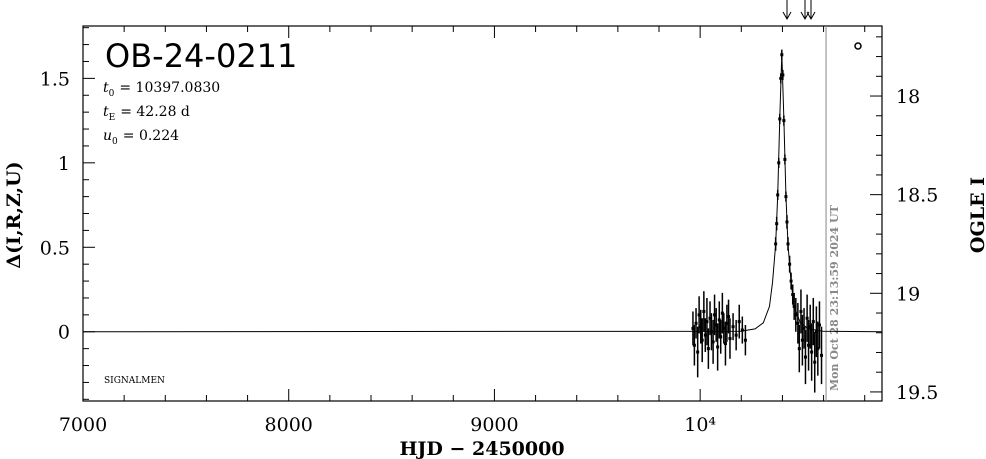  Describe the element at coordinates (917, 393) in the screenshot. I see `y2-tick-label: 19.5` at that location.